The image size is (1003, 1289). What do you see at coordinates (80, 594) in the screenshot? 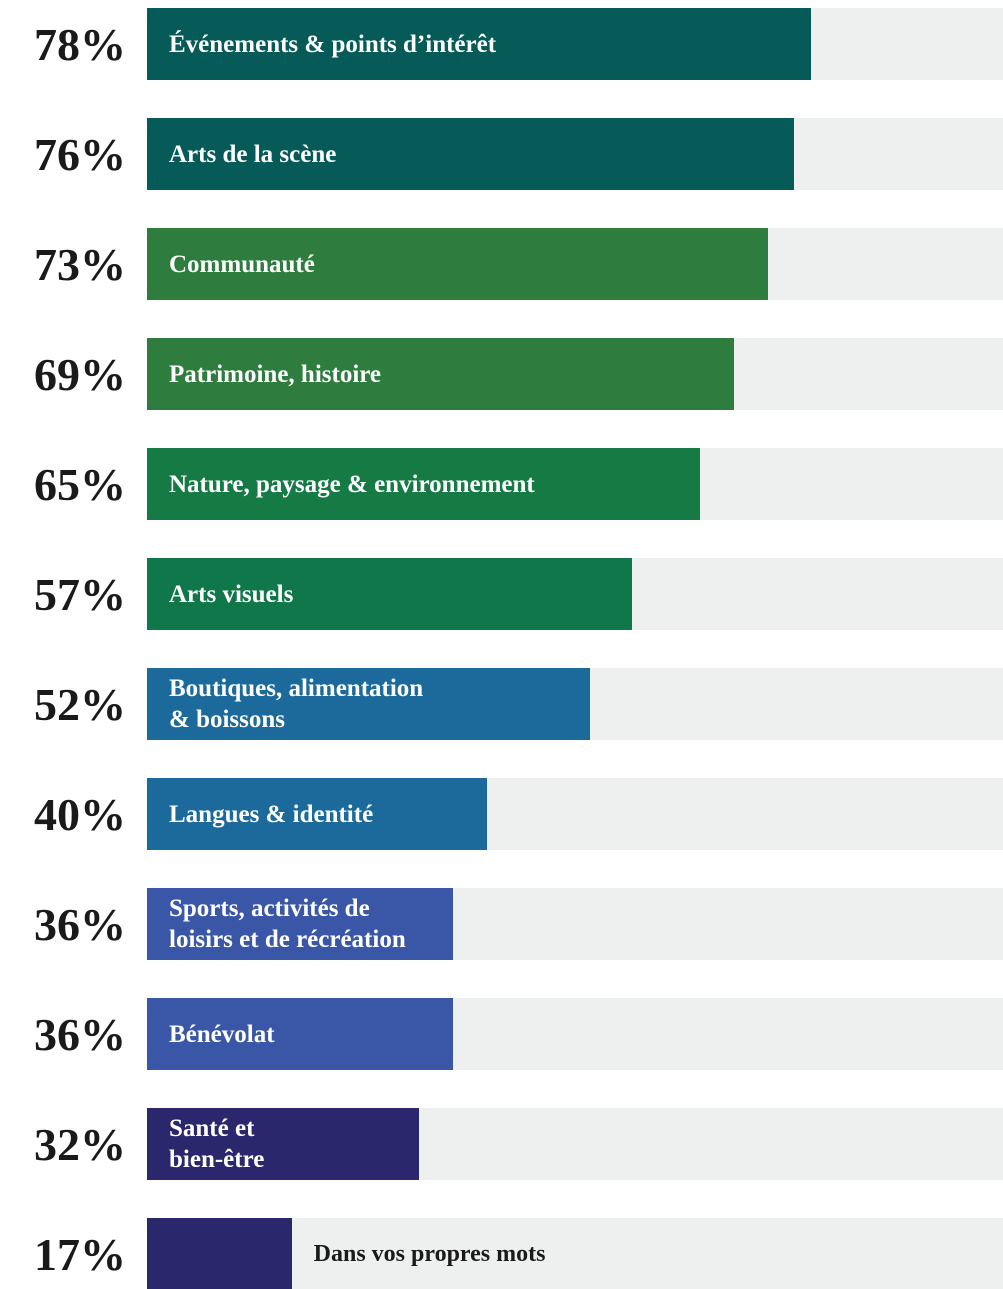
I see `value-label: 57%` at bounding box center [80, 594].